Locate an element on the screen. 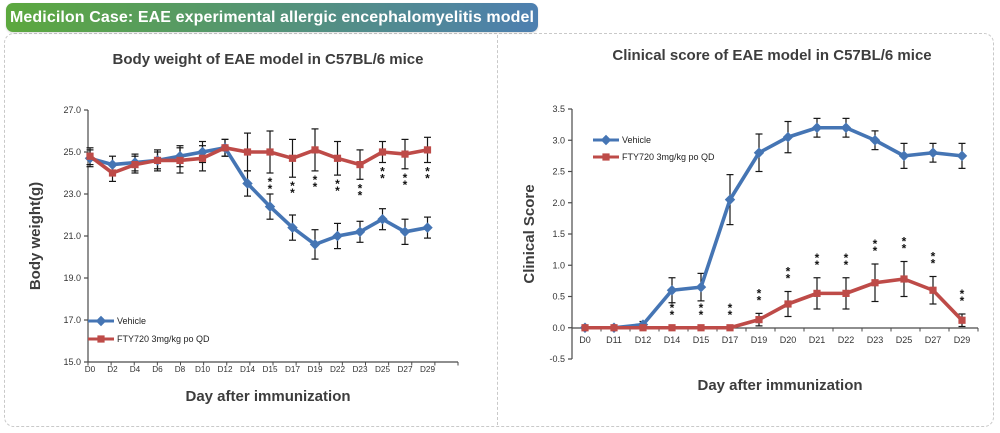 This screenshot has height=433, width=1000. svg-text: D10 is located at coordinates (202, 369).